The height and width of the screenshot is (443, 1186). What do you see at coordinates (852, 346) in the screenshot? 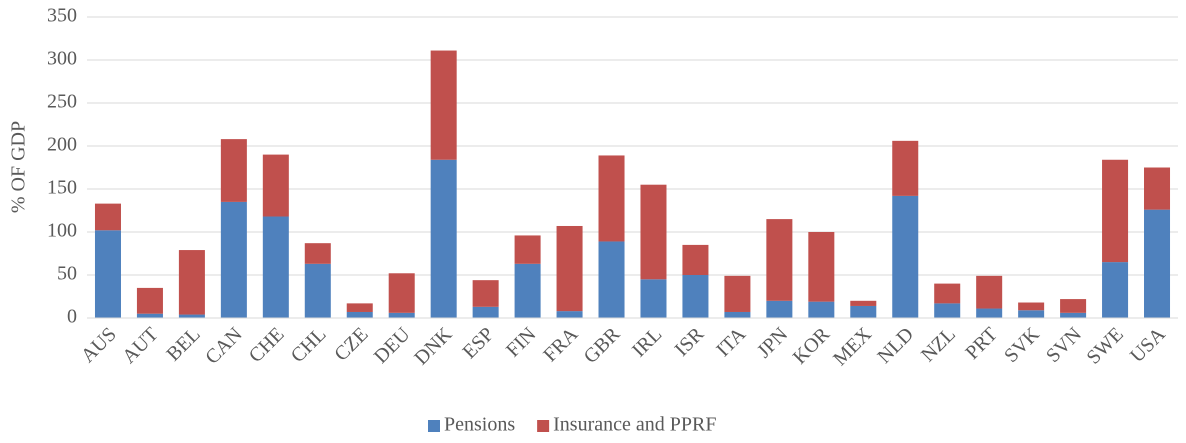
I see `x-tick-label: MEX` at bounding box center [852, 346].